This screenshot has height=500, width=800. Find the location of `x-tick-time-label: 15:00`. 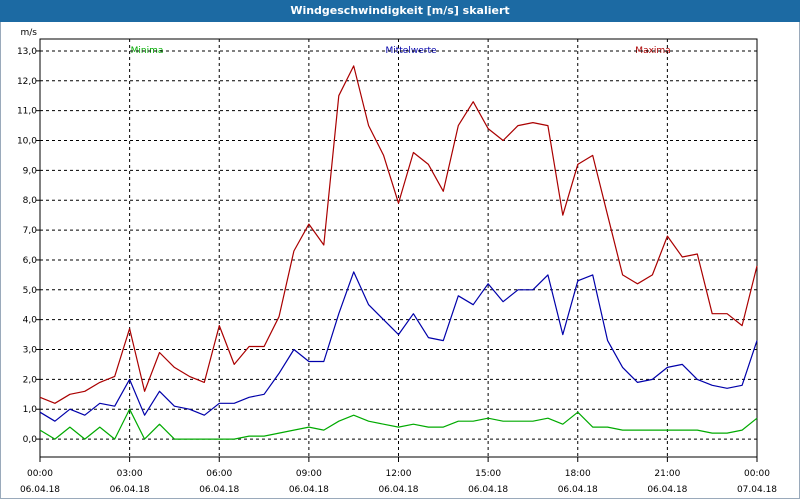

x-tick-time-label: 15:00 is located at coordinates (488, 474).